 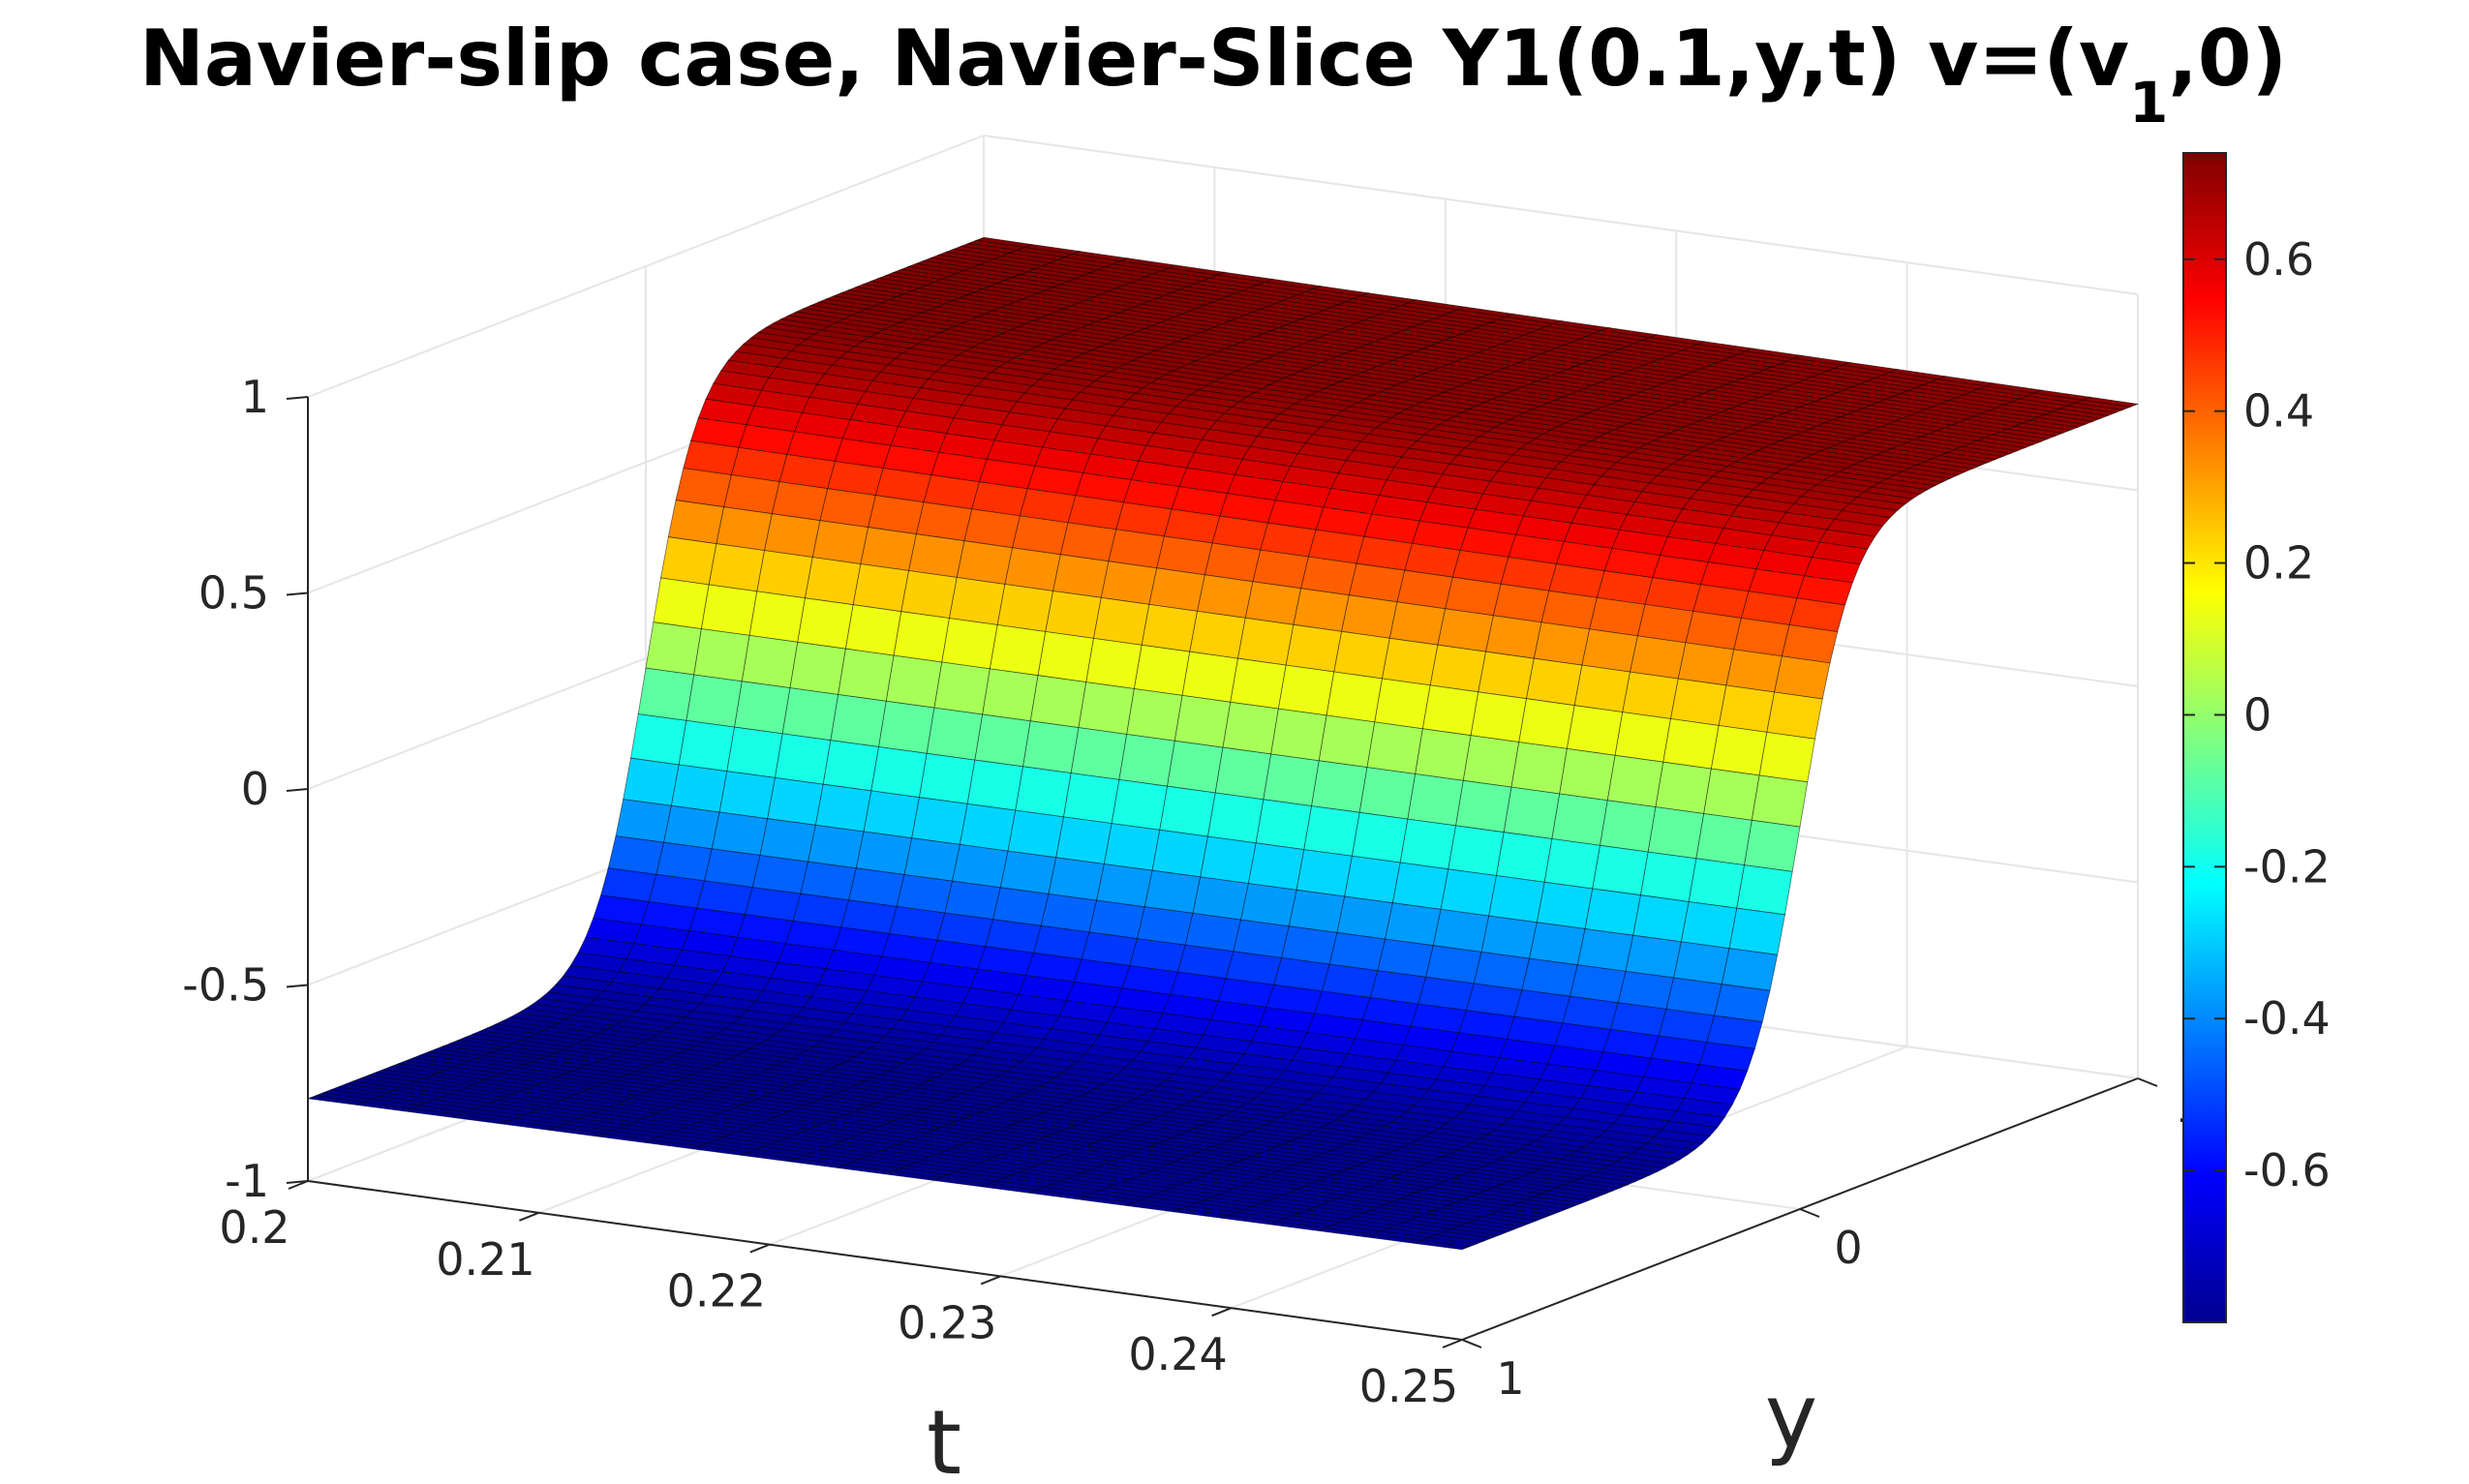 I want to click on x-axis-line, so click(x=885, y=1260).